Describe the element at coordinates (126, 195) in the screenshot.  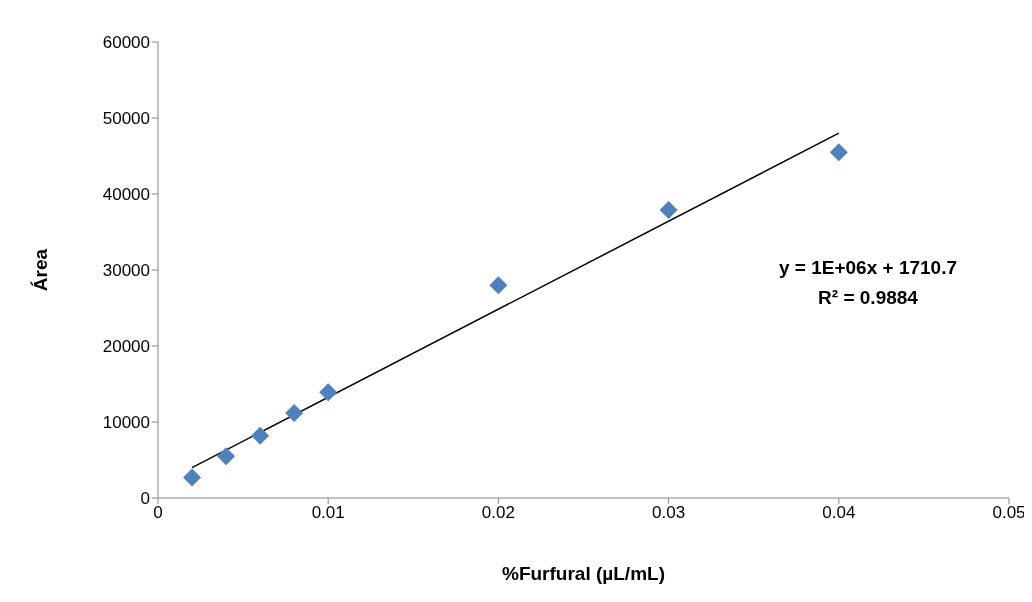
I see `y-tick-label: 40000` at that location.